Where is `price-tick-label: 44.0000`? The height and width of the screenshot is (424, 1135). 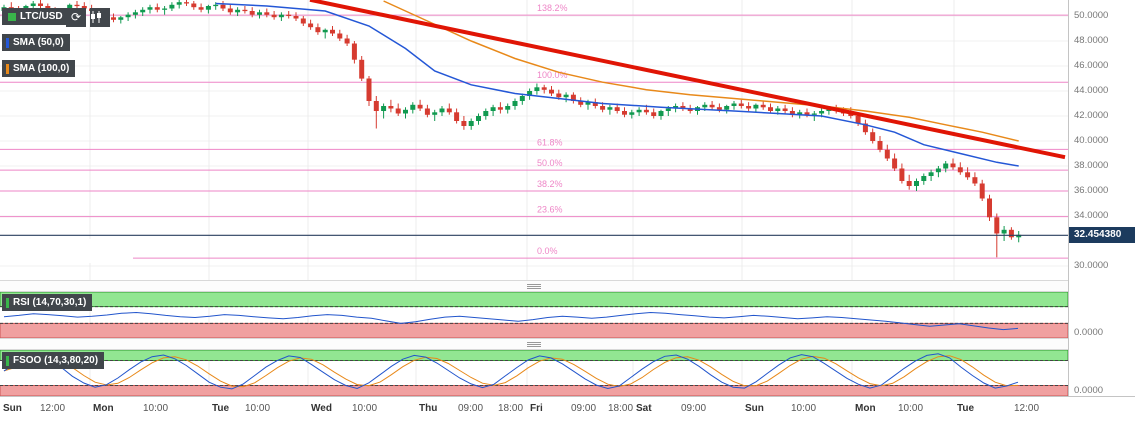
price-tick-label: 44.0000 is located at coordinates (1091, 90).